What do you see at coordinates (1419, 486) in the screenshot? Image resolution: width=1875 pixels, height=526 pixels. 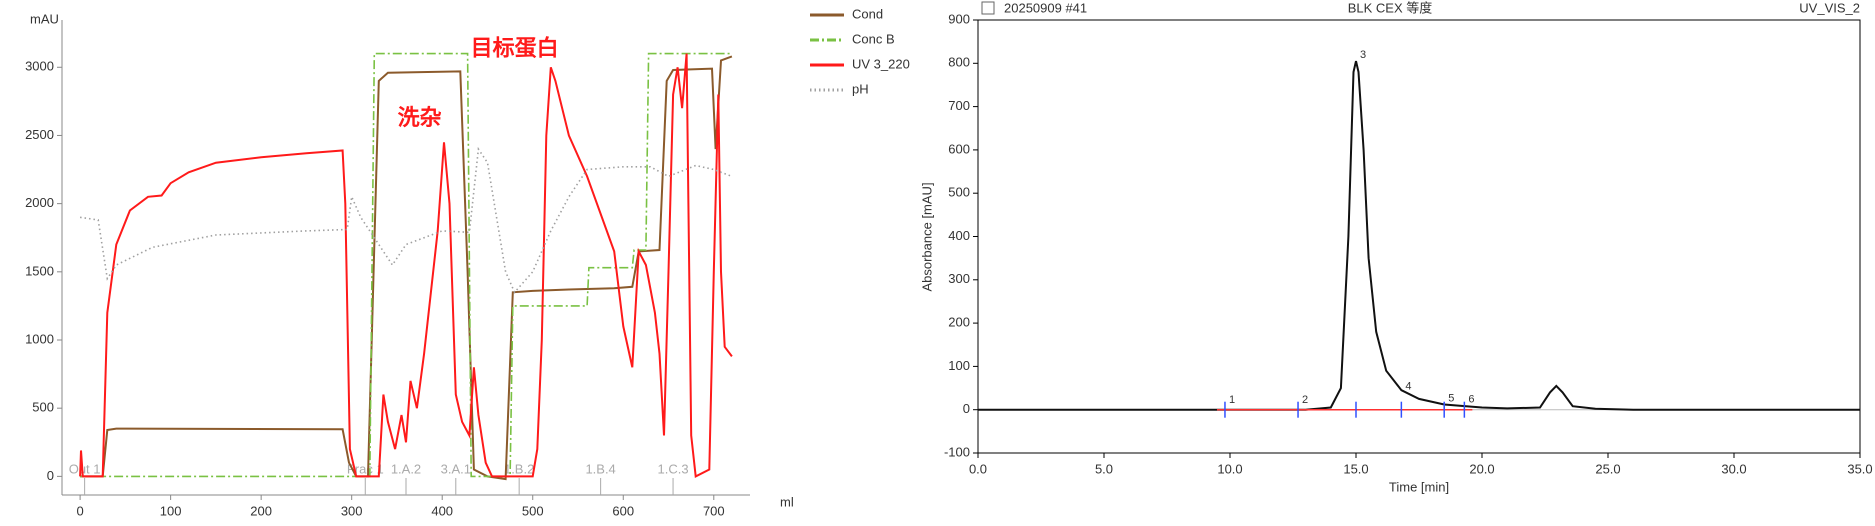 I see `x-axis-label: Time [min]` at bounding box center [1419, 486].